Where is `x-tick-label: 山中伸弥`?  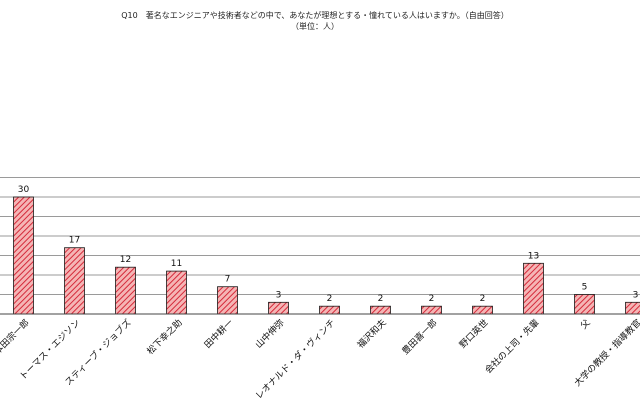
x-tick-label: 山中伸弥 is located at coordinates (270, 334).